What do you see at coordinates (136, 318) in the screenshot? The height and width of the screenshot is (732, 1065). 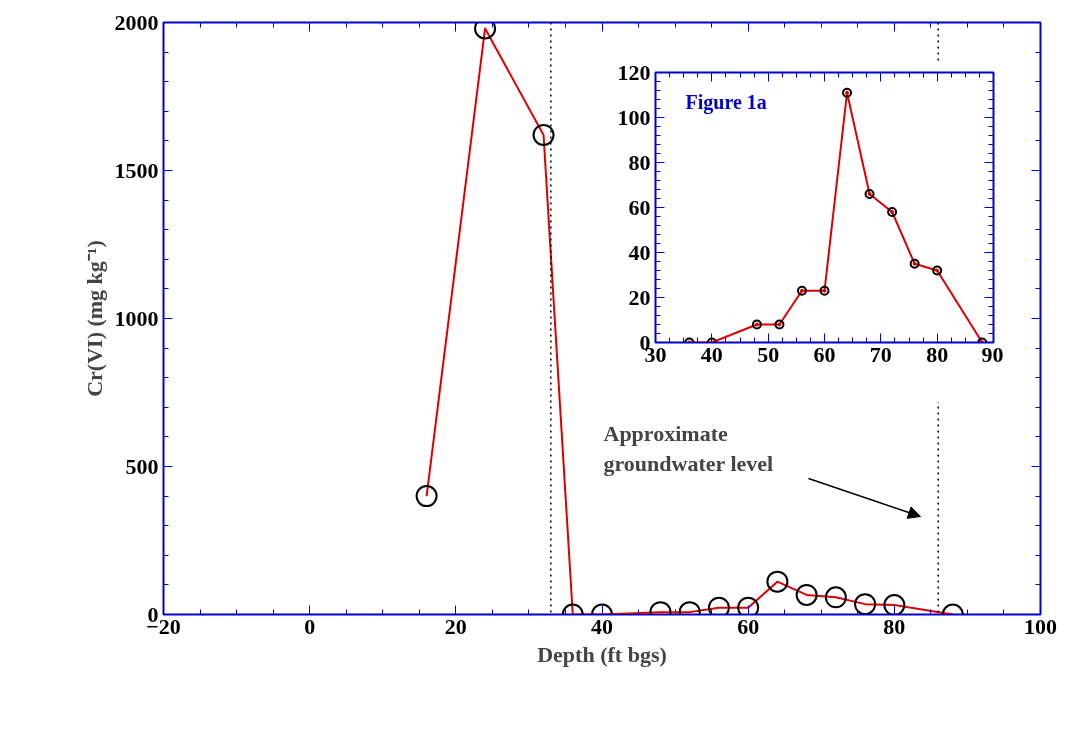 I see `y-tick-label: 1000` at bounding box center [136, 318].